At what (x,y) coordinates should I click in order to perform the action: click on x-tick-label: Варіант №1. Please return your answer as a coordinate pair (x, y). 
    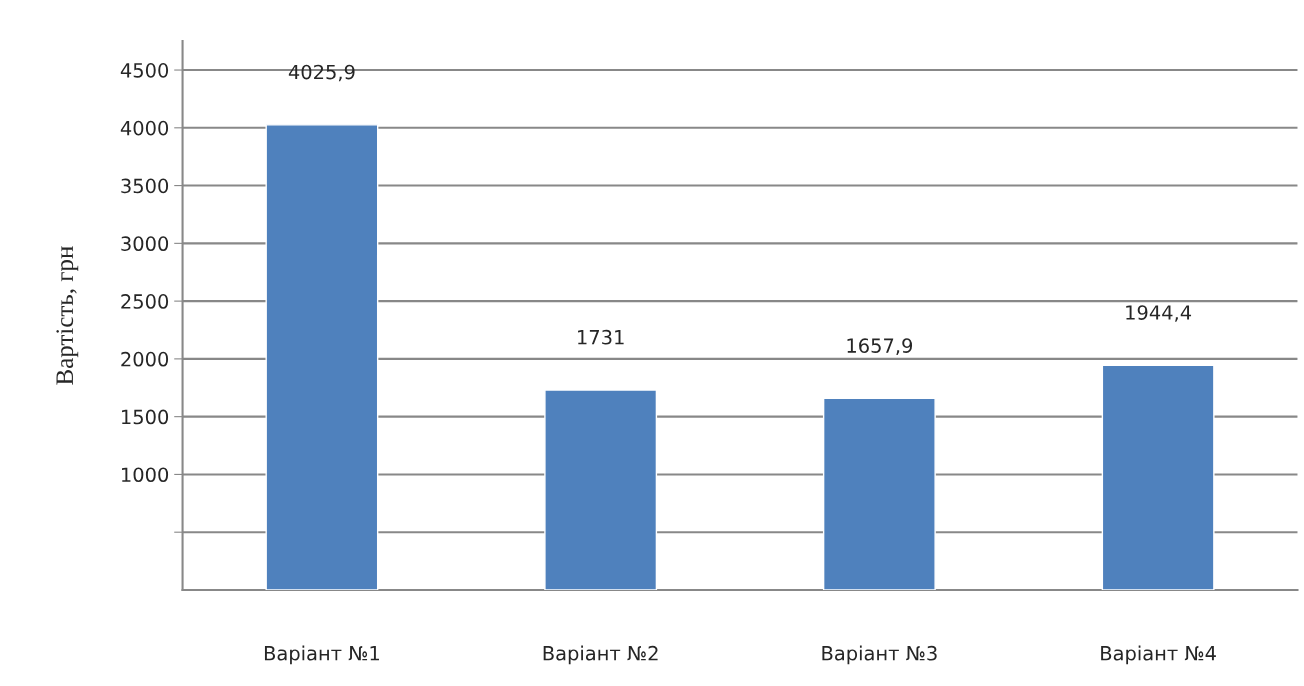
    Looking at the image, I should click on (321, 655).